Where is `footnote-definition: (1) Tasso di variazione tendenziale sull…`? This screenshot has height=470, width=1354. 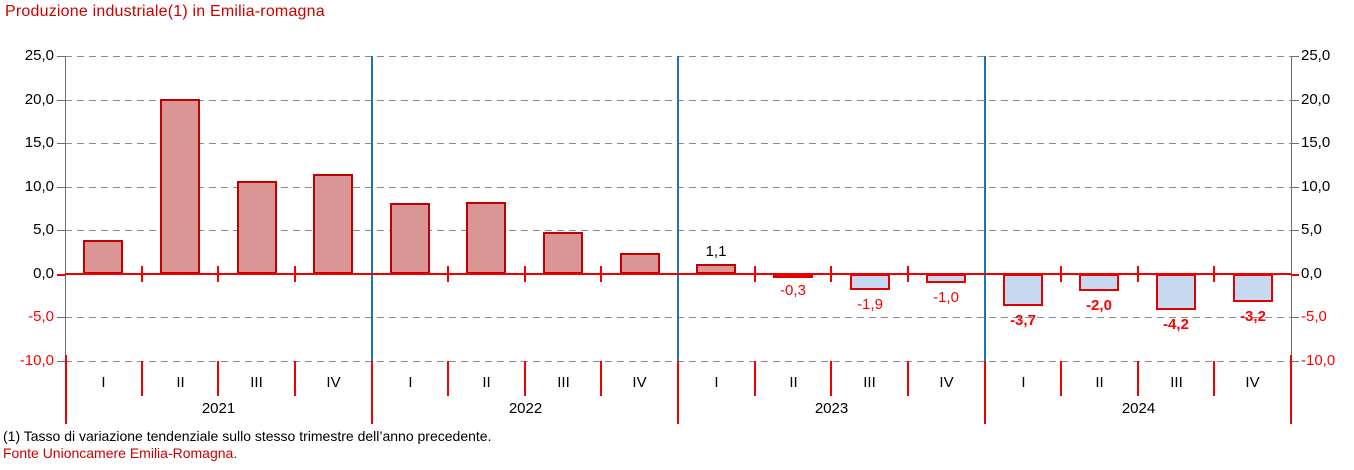
footnote-definition: (1) Tasso di variazione tendenziale sull… is located at coordinates (247, 436).